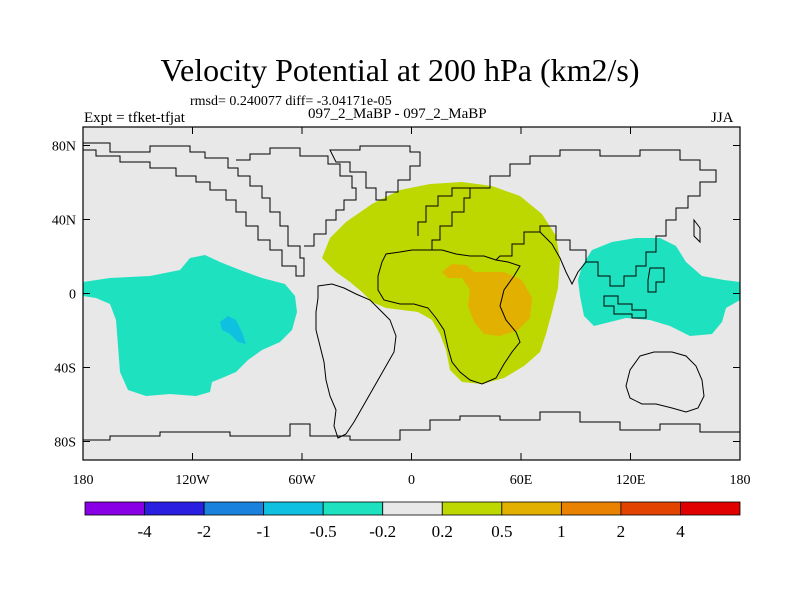 The image size is (800, 600). I want to click on europe-africa, so click(449, 286).